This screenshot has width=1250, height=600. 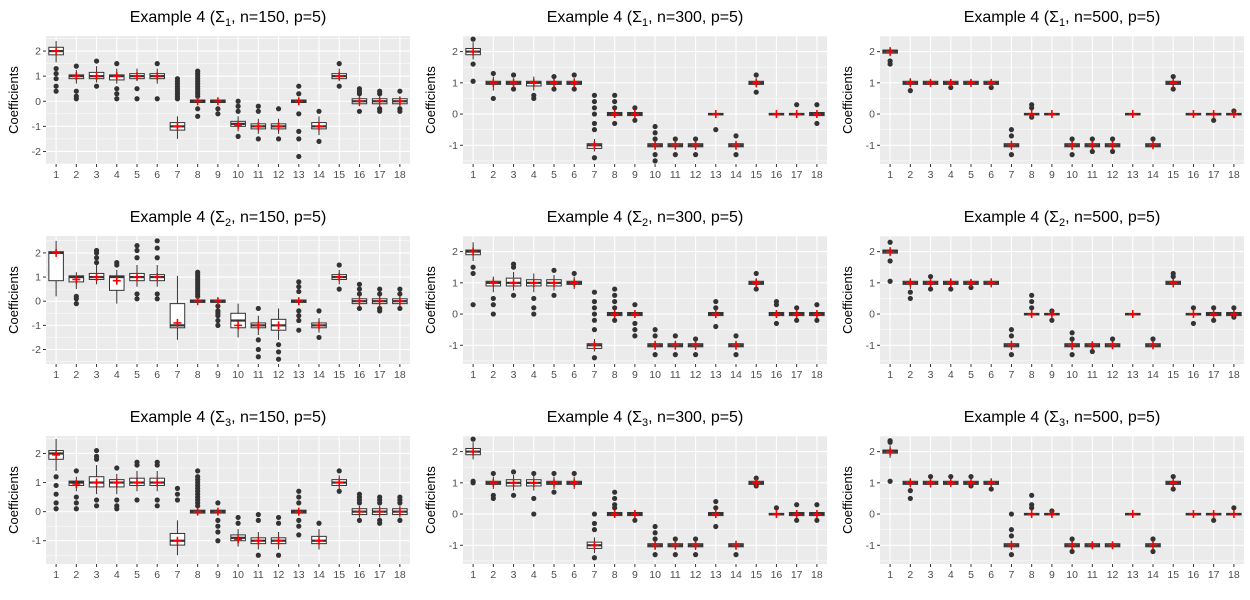 What do you see at coordinates (931, 575) in the screenshot?
I see `x-tick-label: 3` at bounding box center [931, 575].